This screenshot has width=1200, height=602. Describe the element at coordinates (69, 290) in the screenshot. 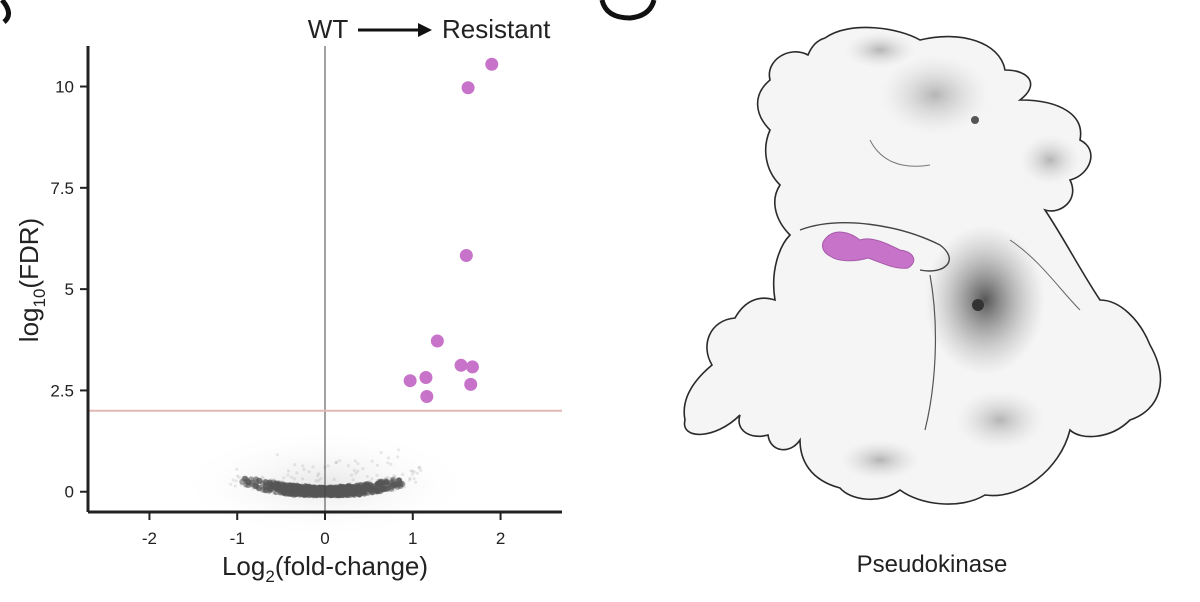

I see `y-ticks: 0 2.5 5 7.5 10` at that location.